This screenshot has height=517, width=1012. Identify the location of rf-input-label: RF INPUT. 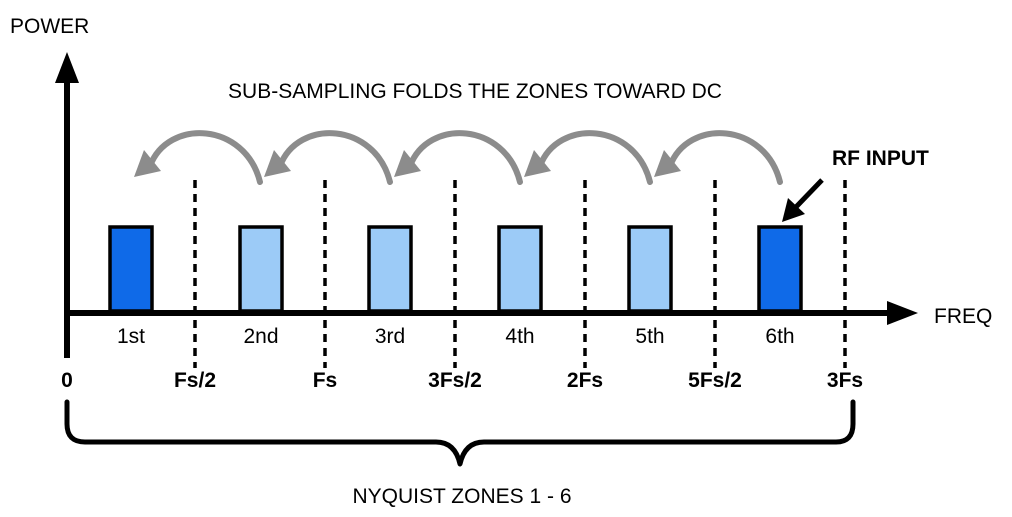
(880, 158).